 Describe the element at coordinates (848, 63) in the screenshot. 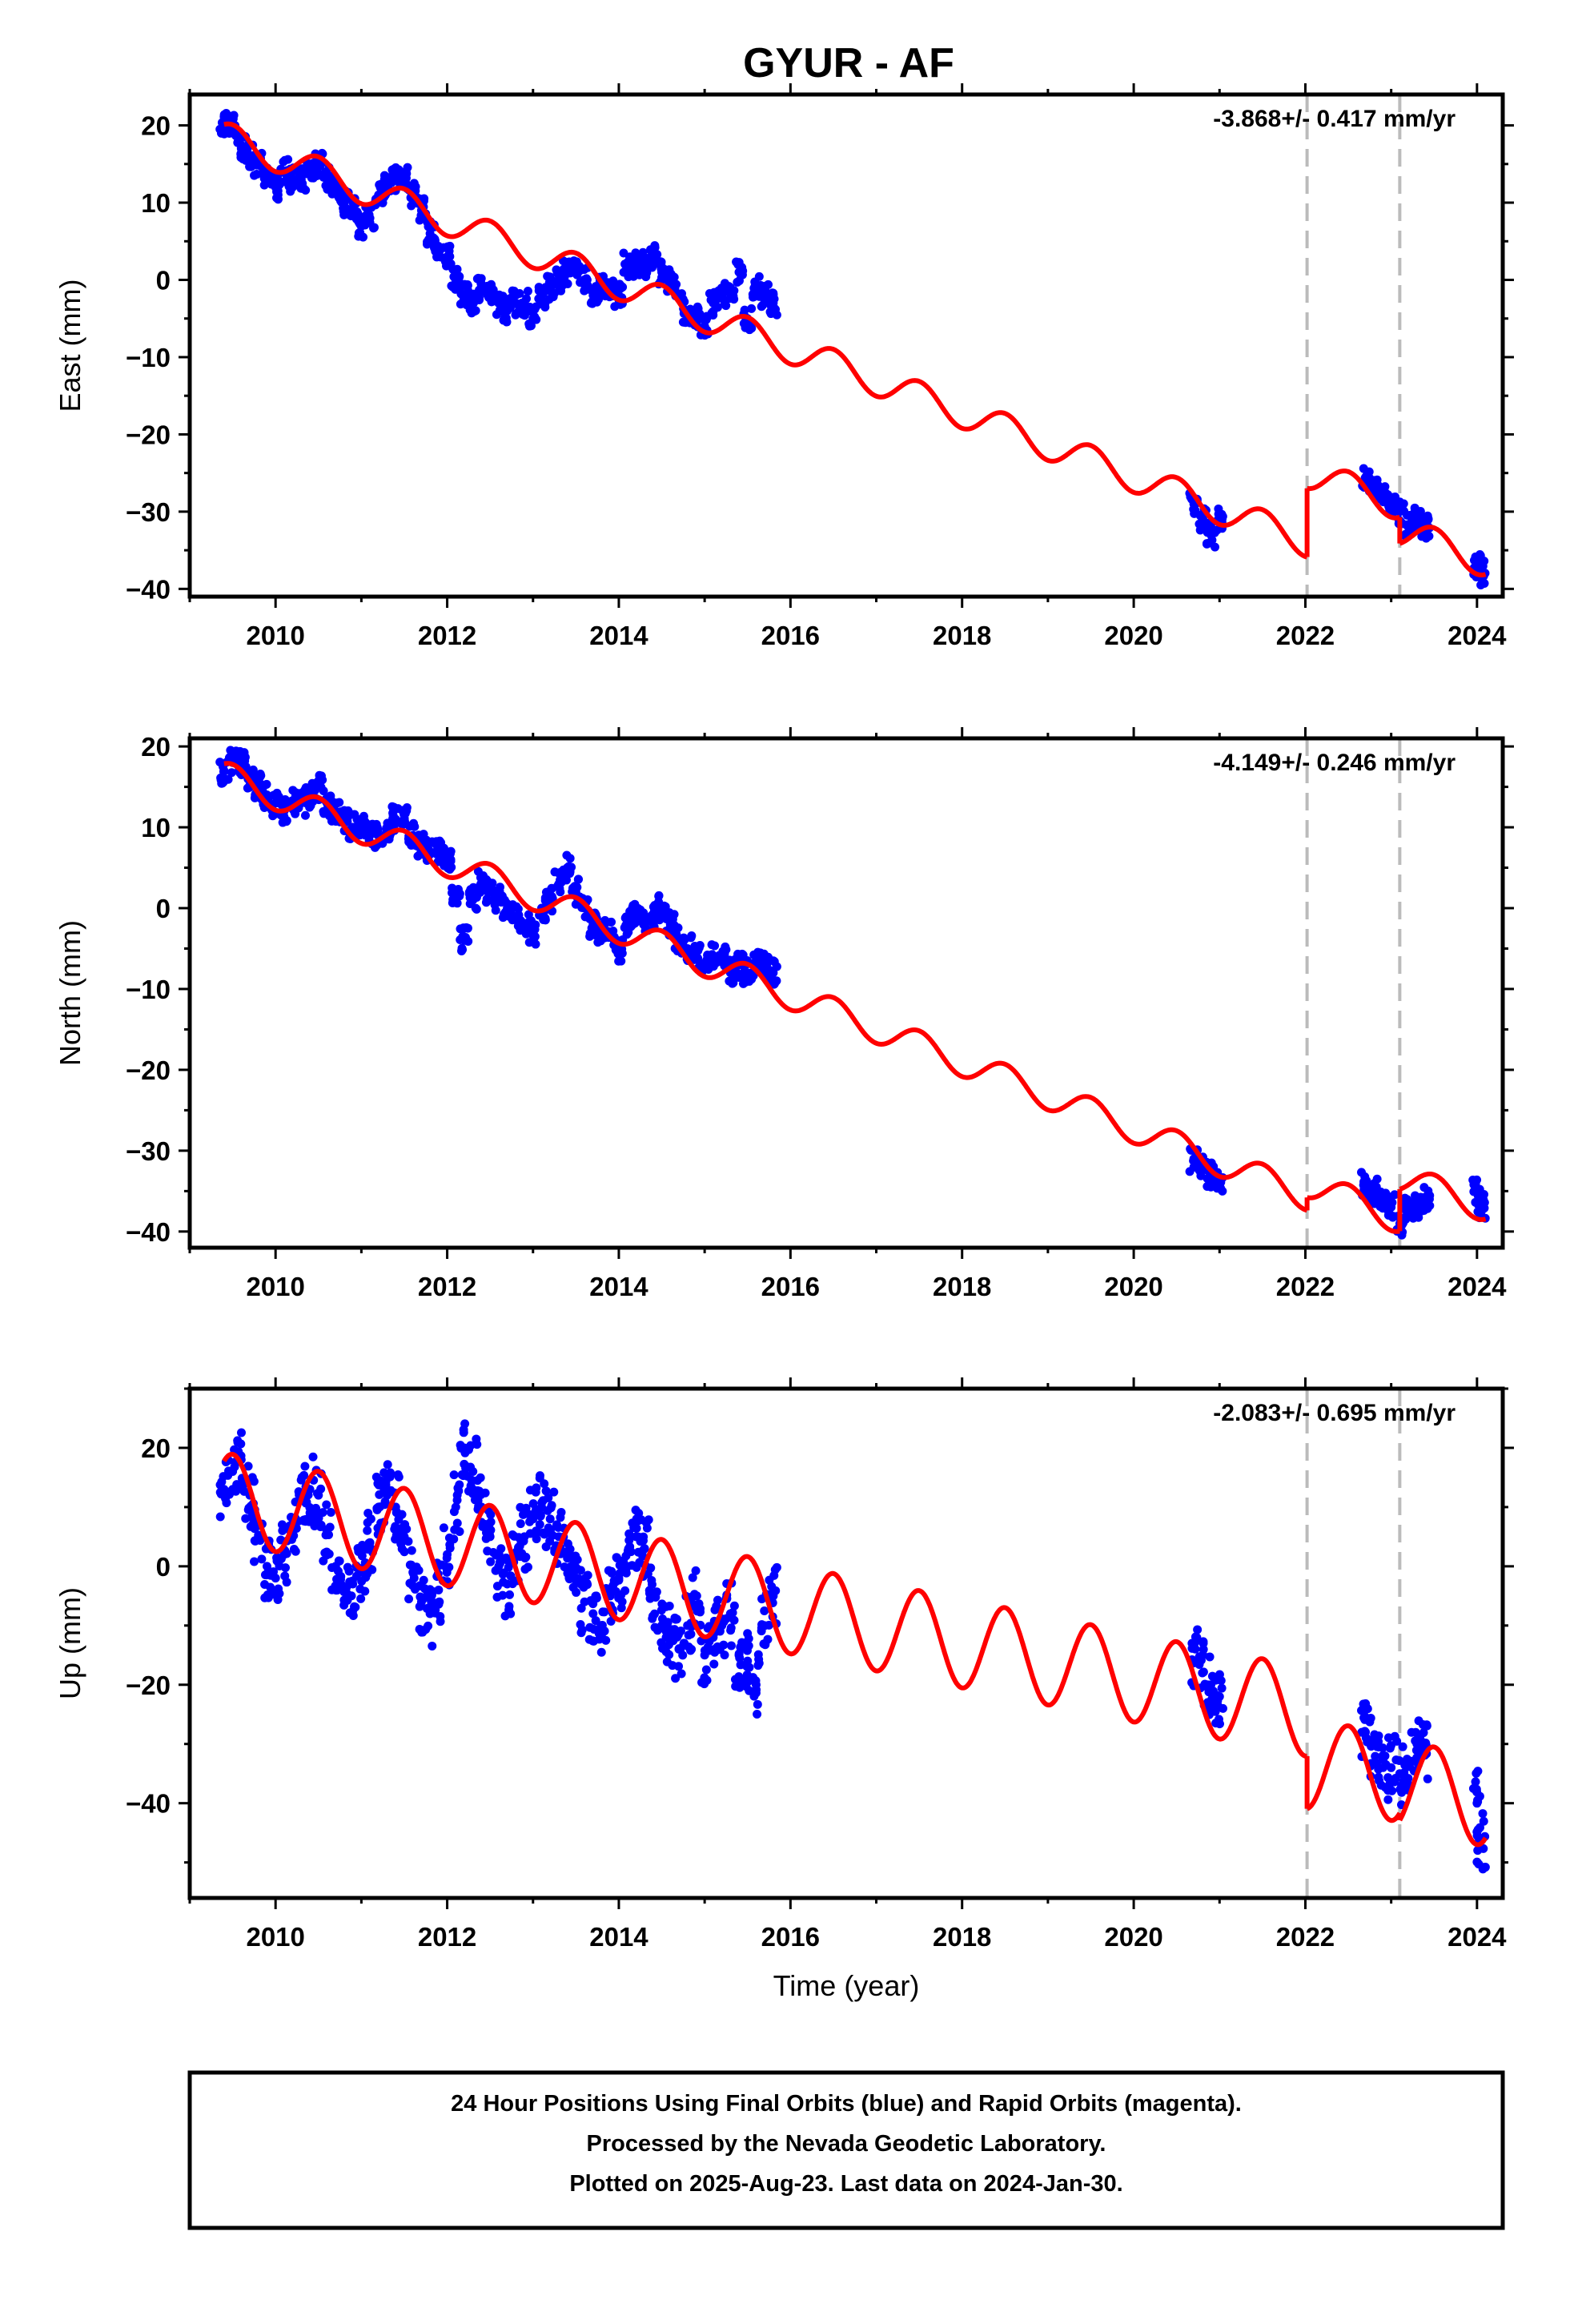

I see `figure-title: GYUR - AF` at that location.